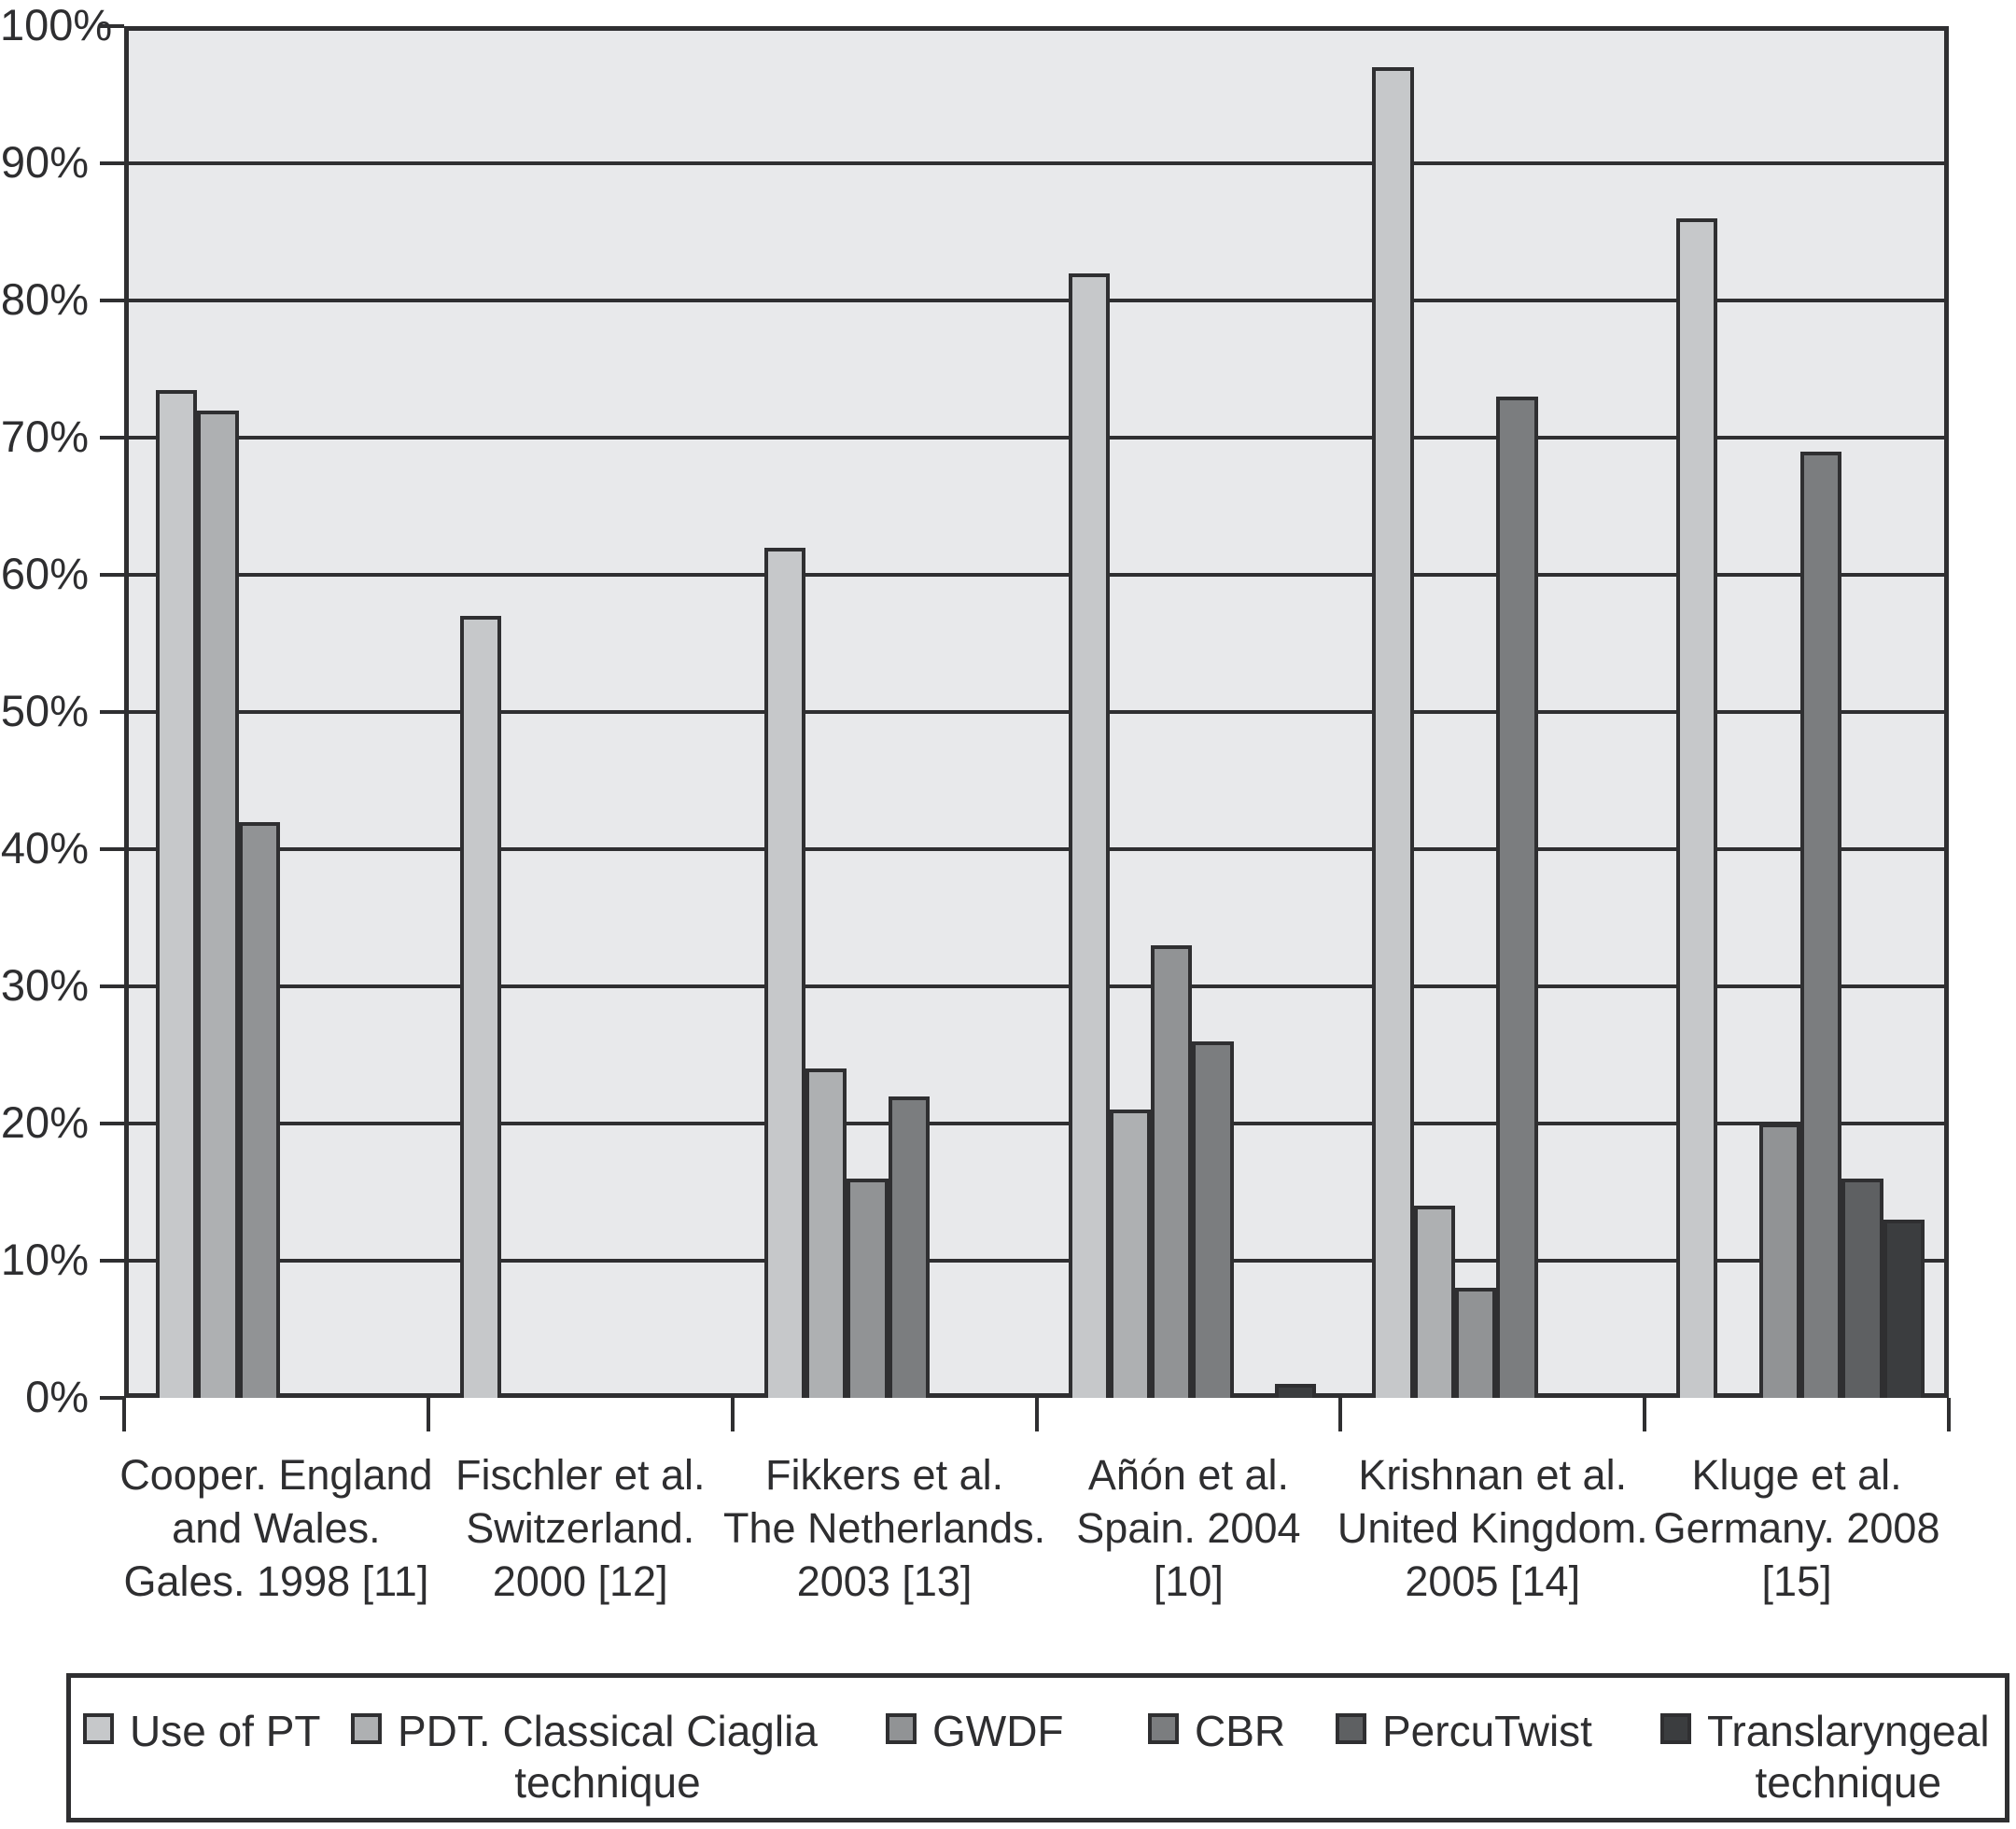 The height and width of the screenshot is (1829, 2016). Describe the element at coordinates (608, 1757) in the screenshot. I see `legend-label: PDT. Classical Ciaglia technique` at that location.